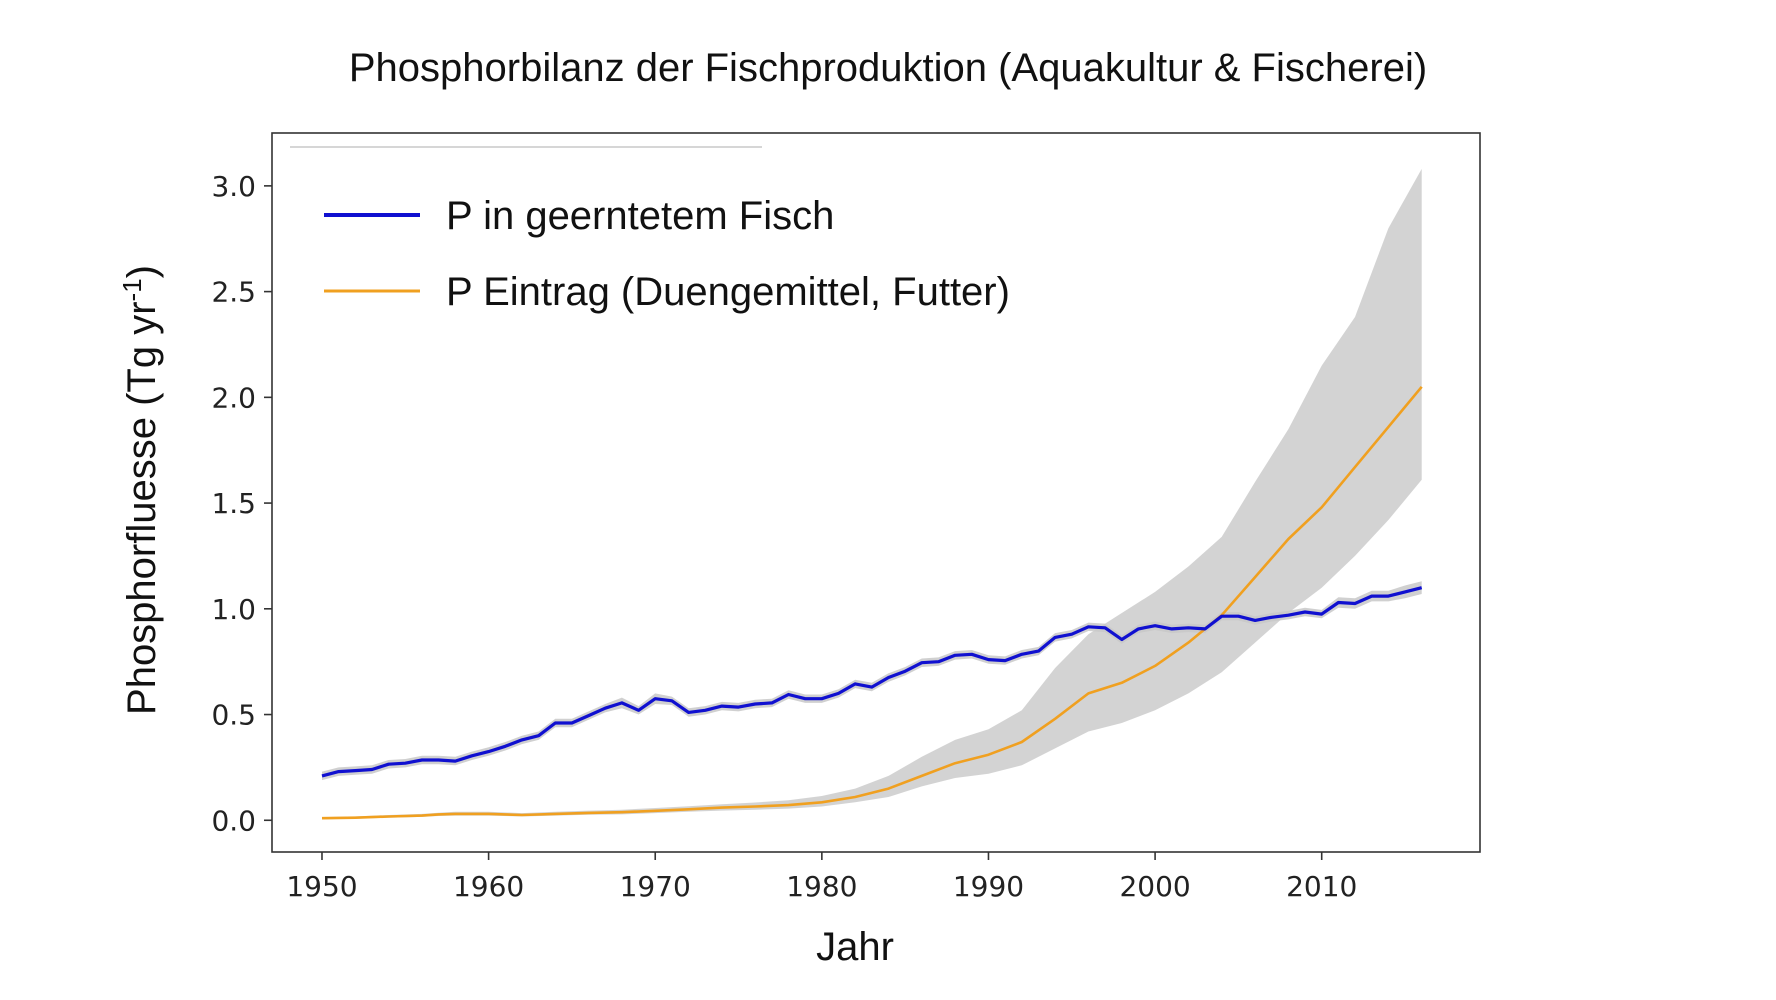 The width and height of the screenshot is (1776, 1000). What do you see at coordinates (142, 508) in the screenshot?
I see `y-axis-label-main: Phosphorfluesse (Tg yr` at bounding box center [142, 508].